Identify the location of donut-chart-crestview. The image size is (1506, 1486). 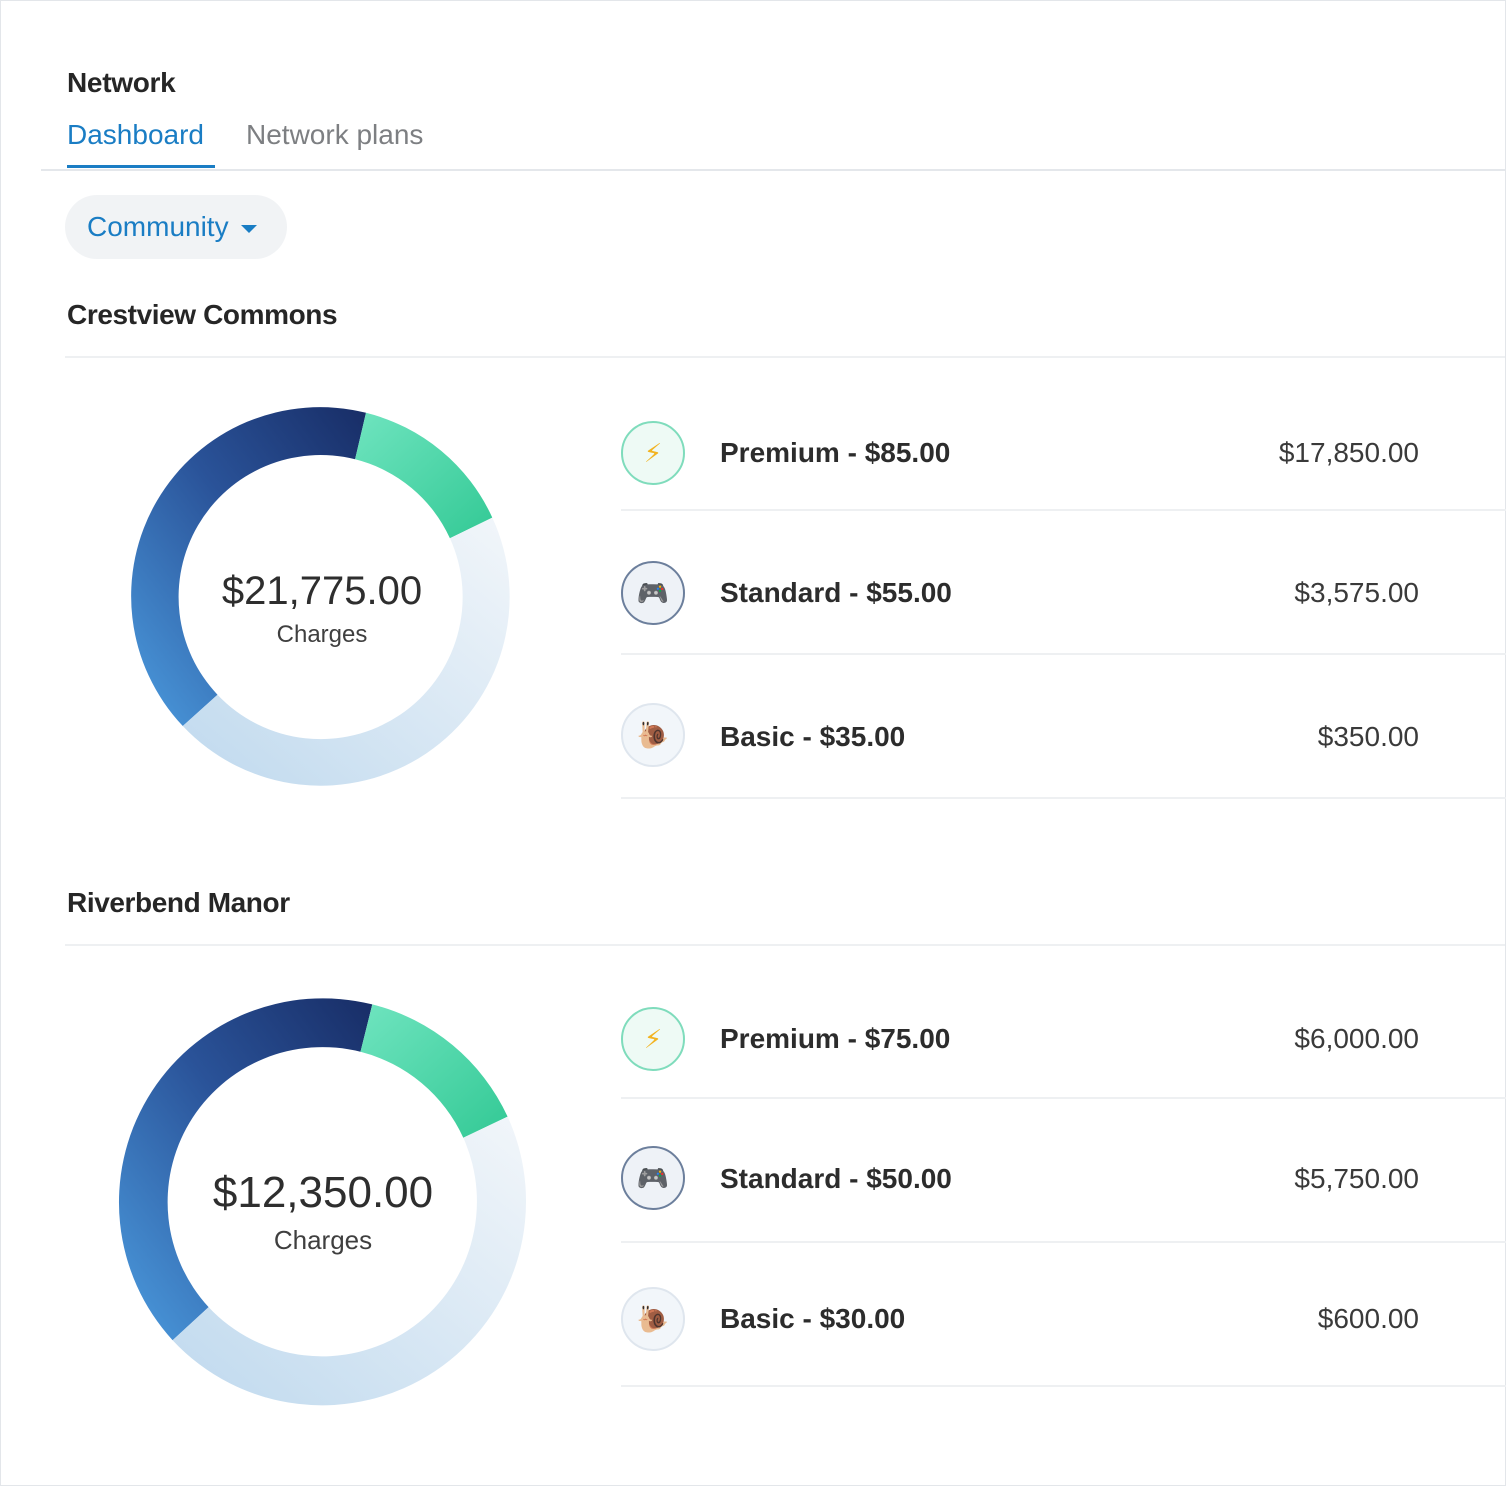
(320, 596).